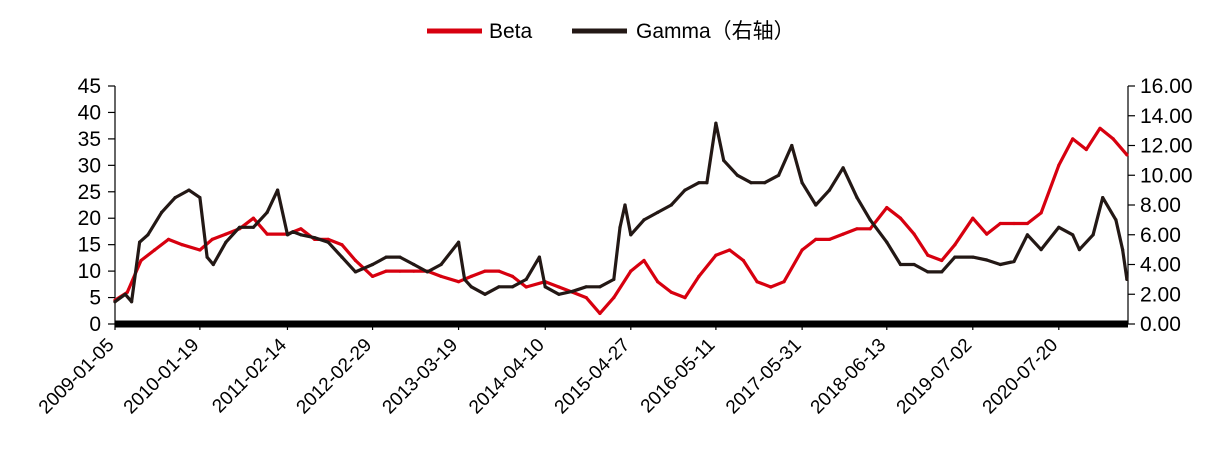 The image size is (1224, 459). I want to click on x-tick-label: 2011-02-14, so click(249, 375).